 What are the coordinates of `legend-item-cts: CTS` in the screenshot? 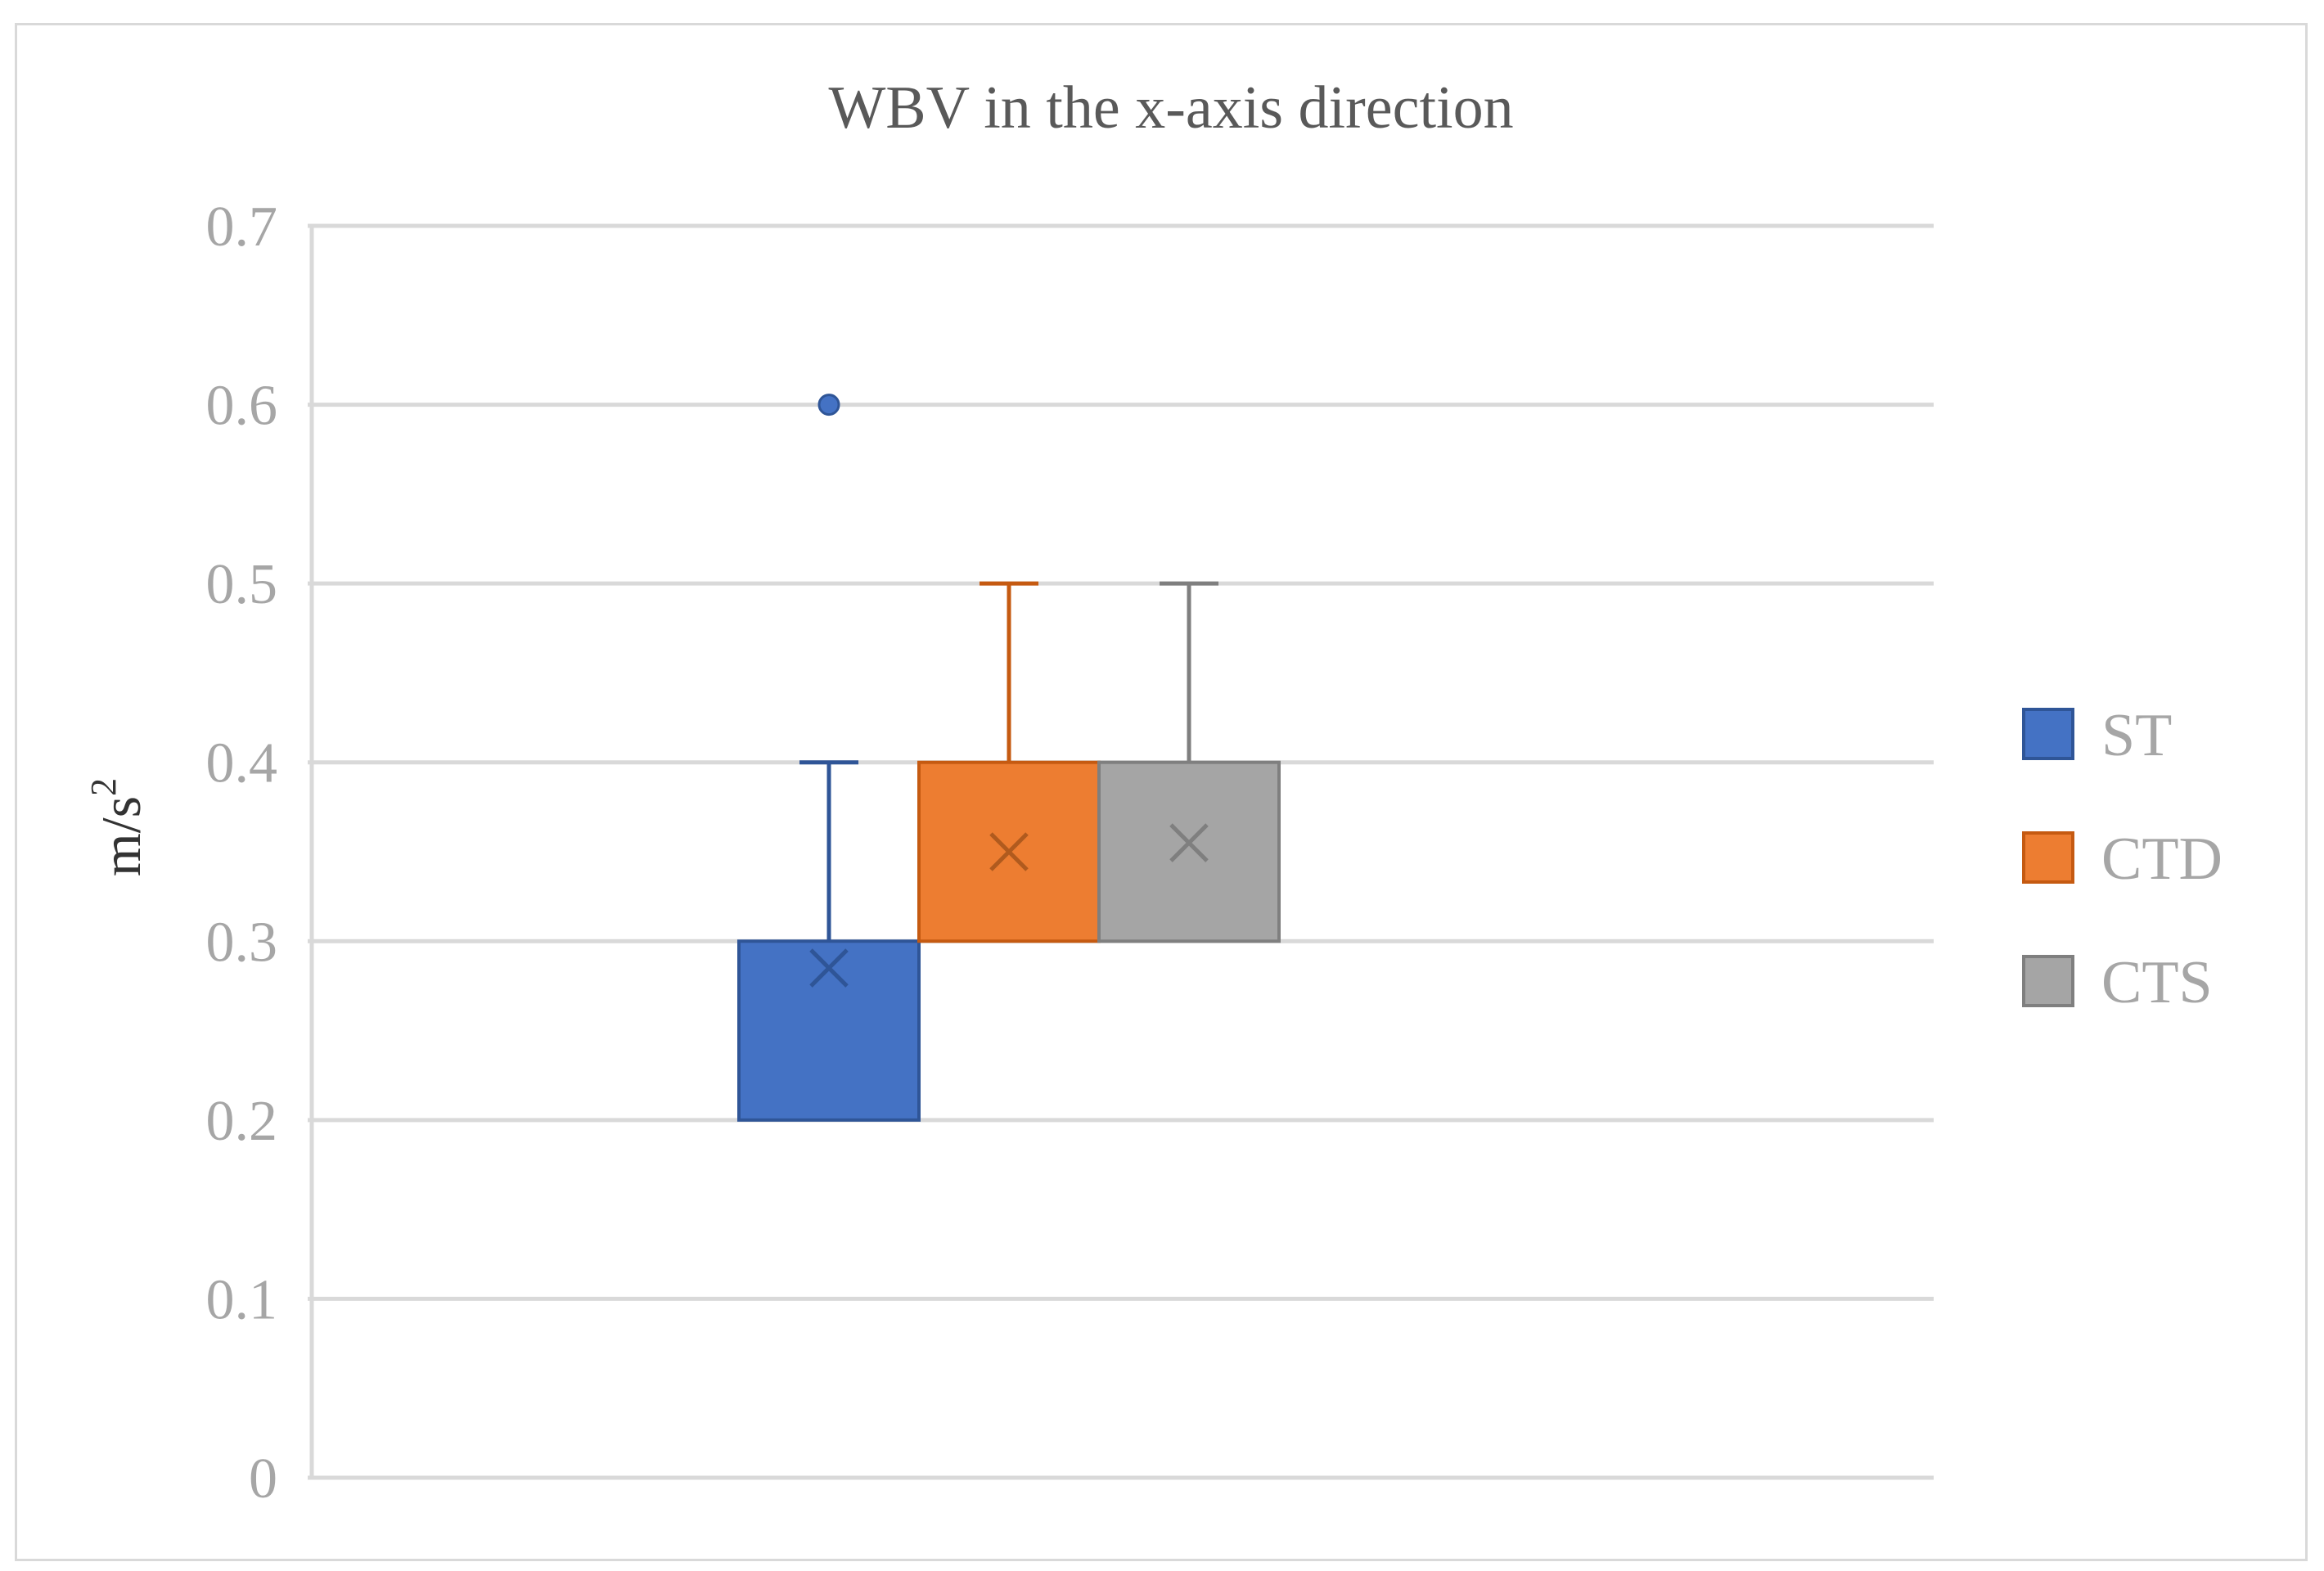 It's located at (2118, 983).